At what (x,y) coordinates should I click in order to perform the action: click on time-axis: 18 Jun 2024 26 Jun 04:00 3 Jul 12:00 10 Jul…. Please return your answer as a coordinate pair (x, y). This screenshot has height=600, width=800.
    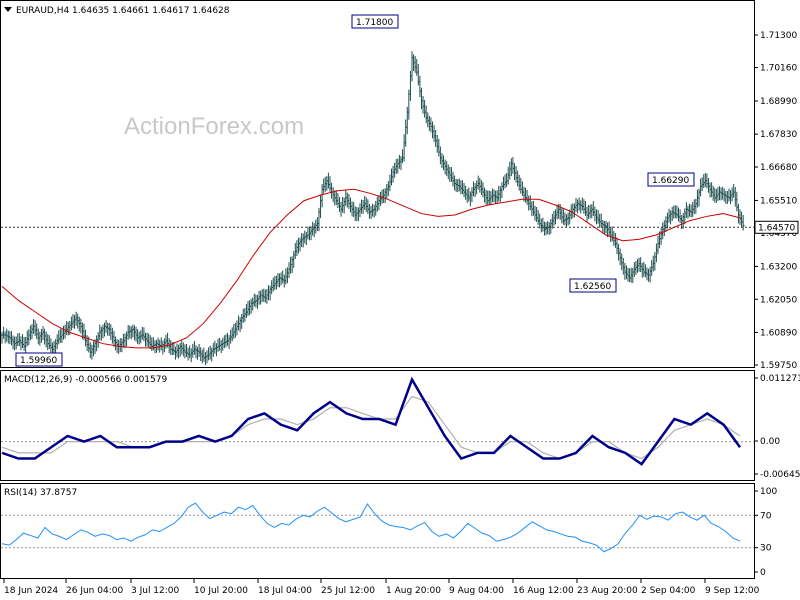
    Looking at the image, I should click on (381, 587).